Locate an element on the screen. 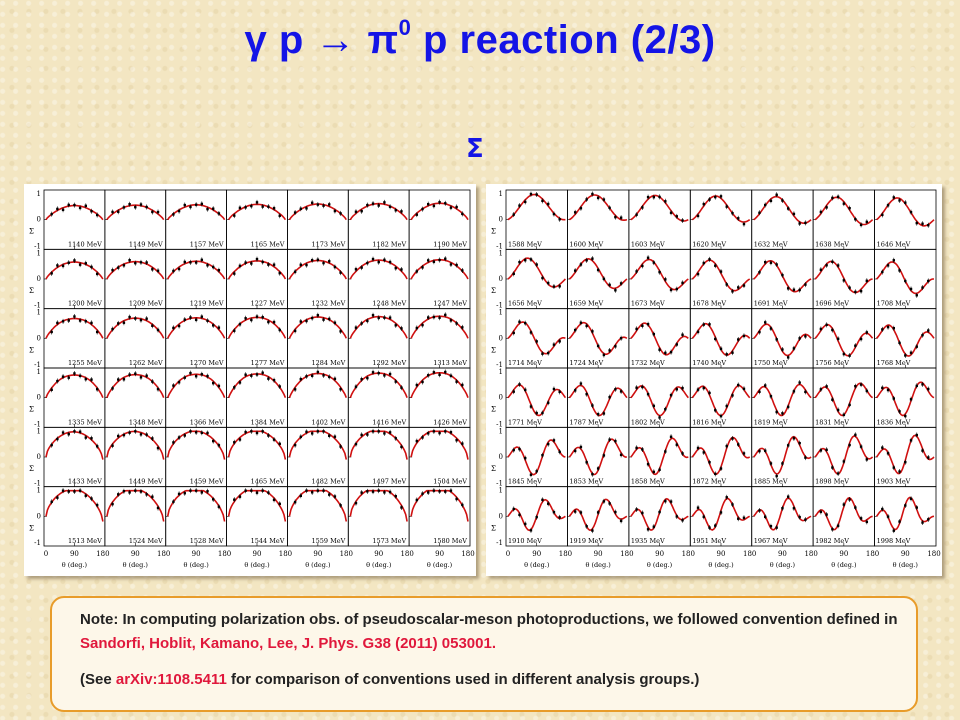  subplot-cell: 1165 MeV is located at coordinates (257, 219).